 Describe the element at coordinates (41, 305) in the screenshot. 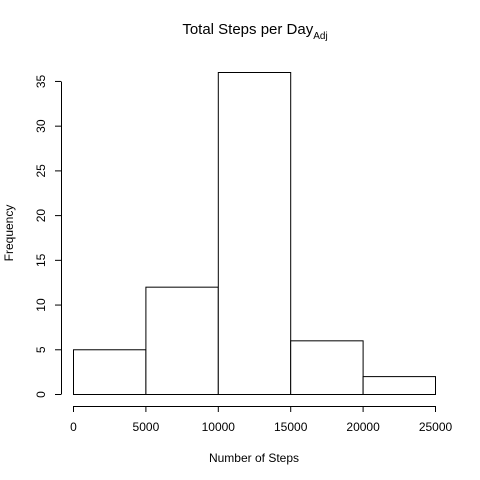

I see `y-tick-label: 10` at that location.